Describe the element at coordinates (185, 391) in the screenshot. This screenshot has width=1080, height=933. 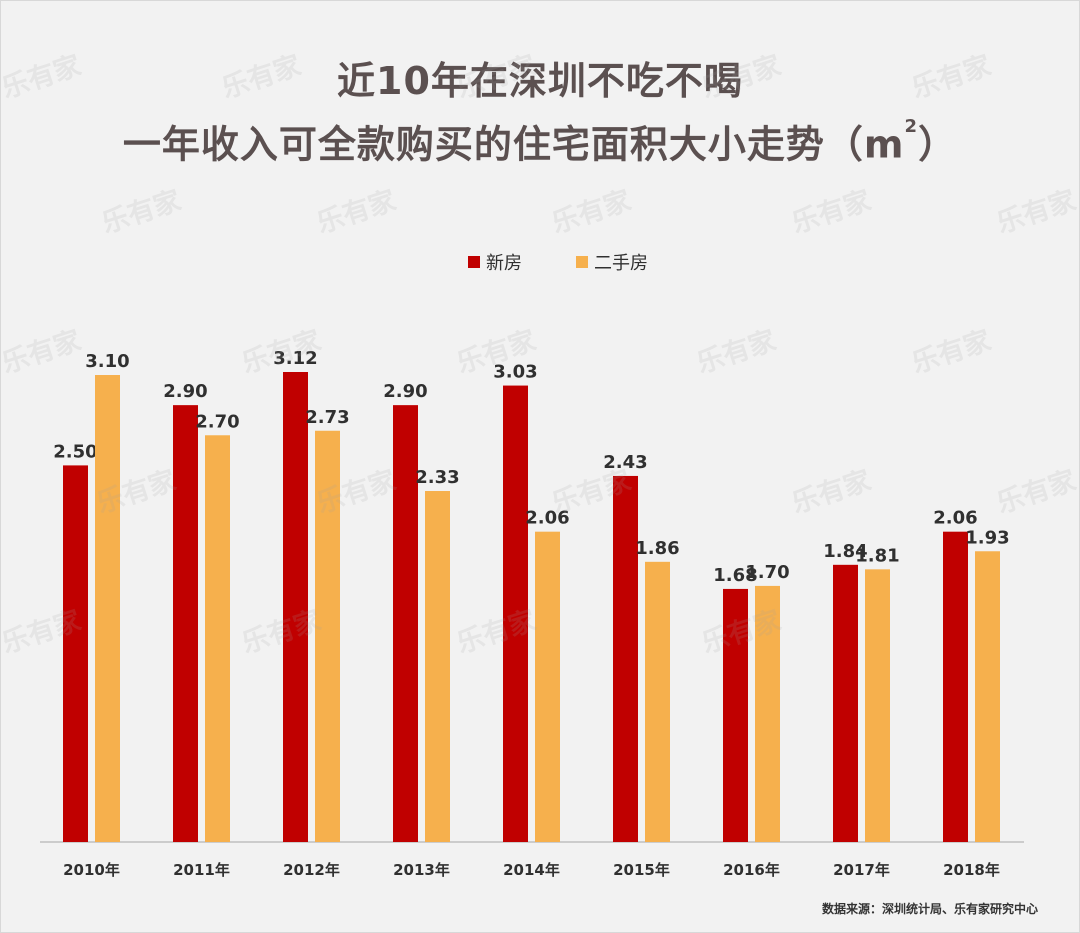
I see `new-home-value-label-1: 2.90` at that location.